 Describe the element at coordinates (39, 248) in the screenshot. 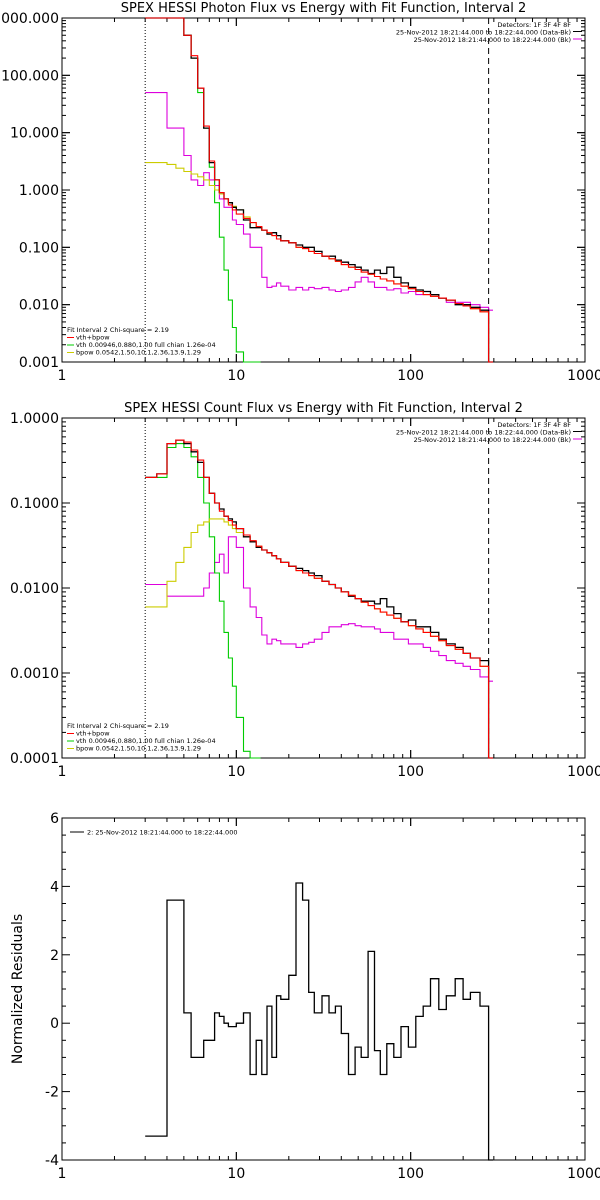

I see `y-tick-label: 0.100` at that location.